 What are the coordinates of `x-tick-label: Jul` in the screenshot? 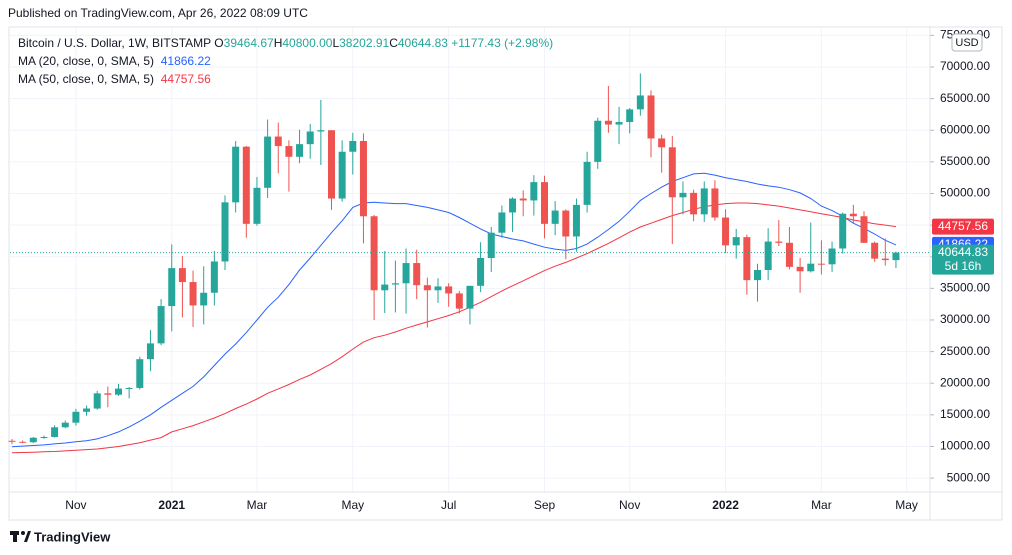 It's located at (448, 505).